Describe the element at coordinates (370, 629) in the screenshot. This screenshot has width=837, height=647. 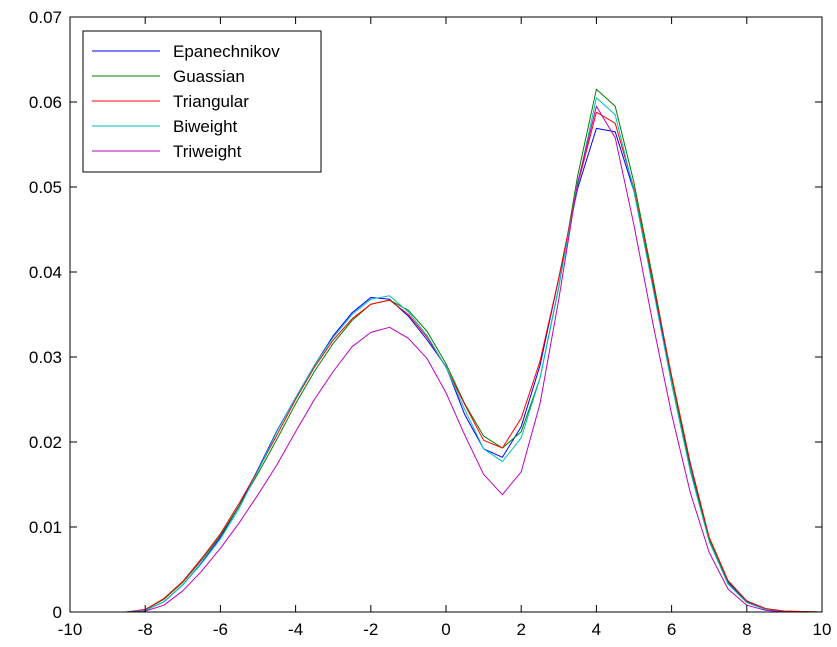
I see `x-tick-label: -2` at that location.